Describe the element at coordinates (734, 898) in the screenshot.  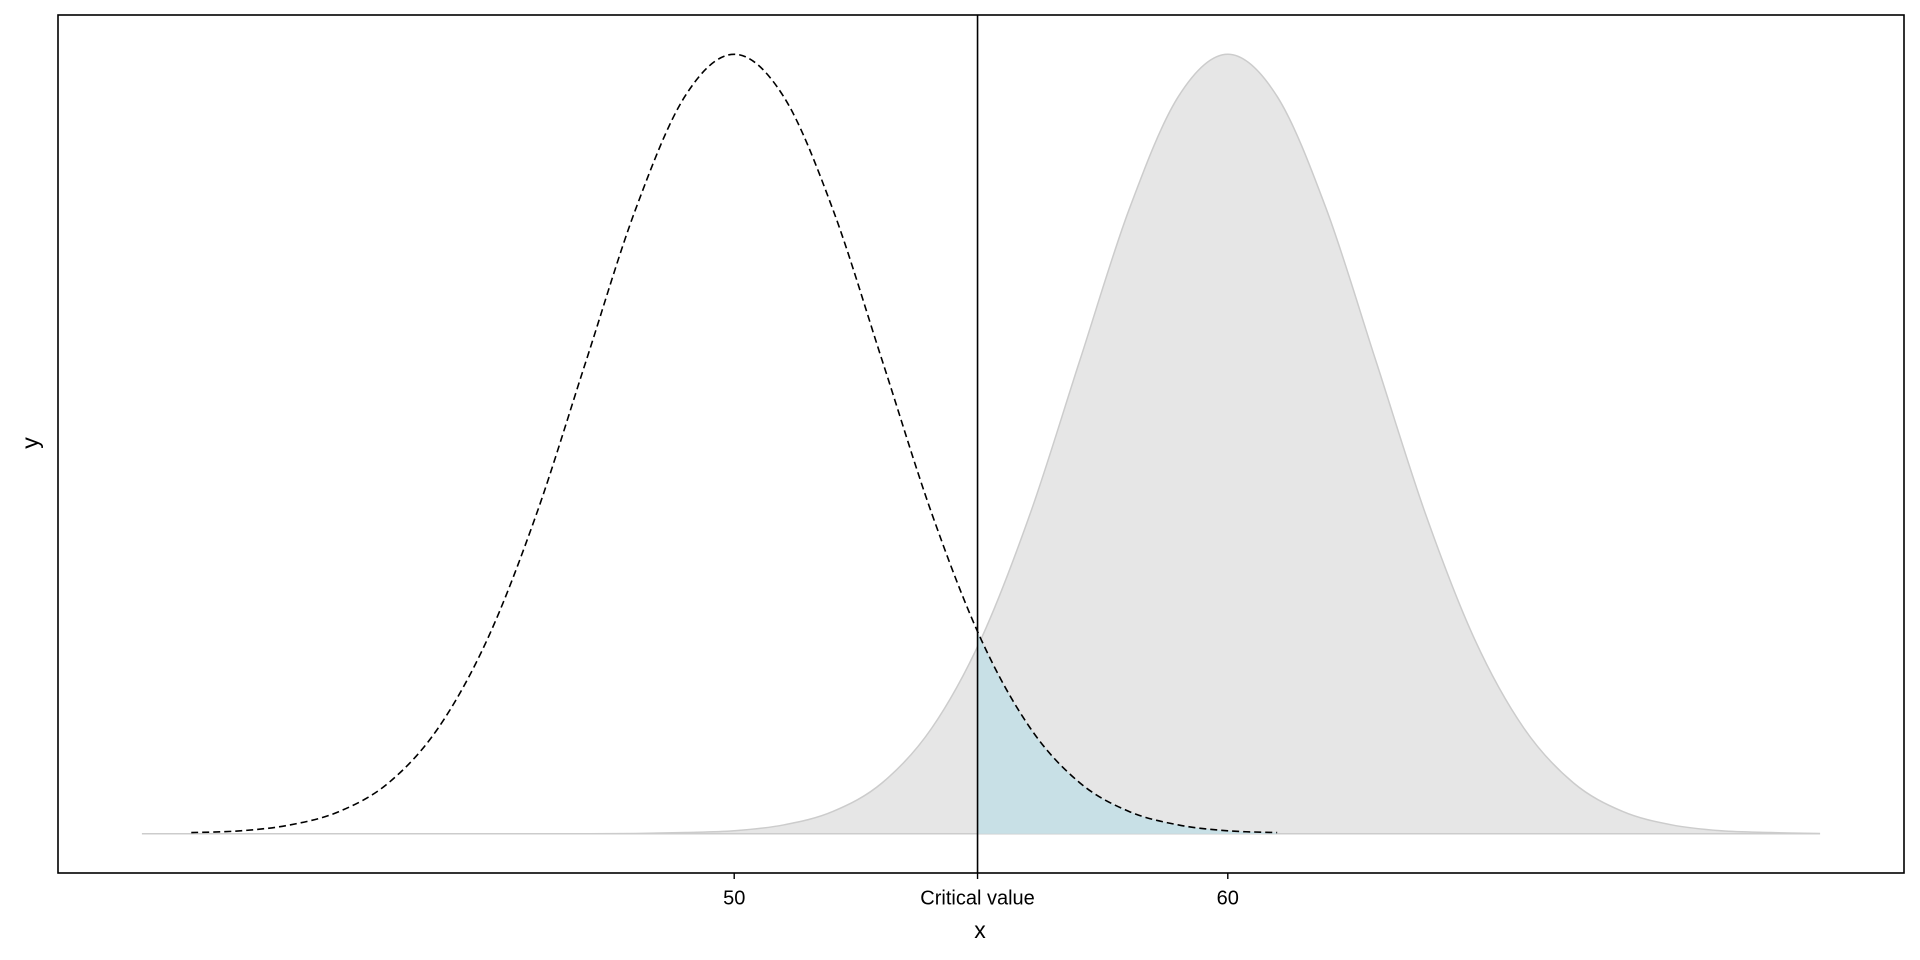
I see `x-tick-label: 50` at that location.